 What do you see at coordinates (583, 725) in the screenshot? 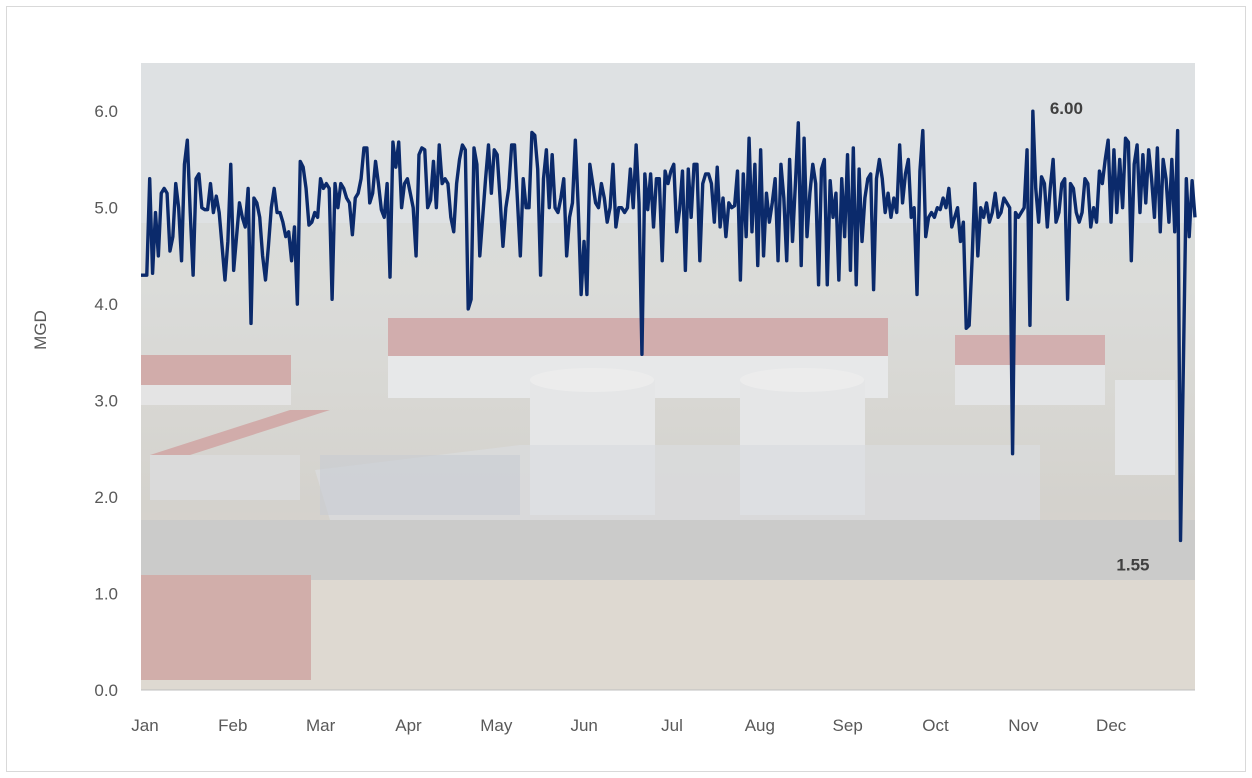
I see `x-tick-label: Jun` at bounding box center [583, 725].